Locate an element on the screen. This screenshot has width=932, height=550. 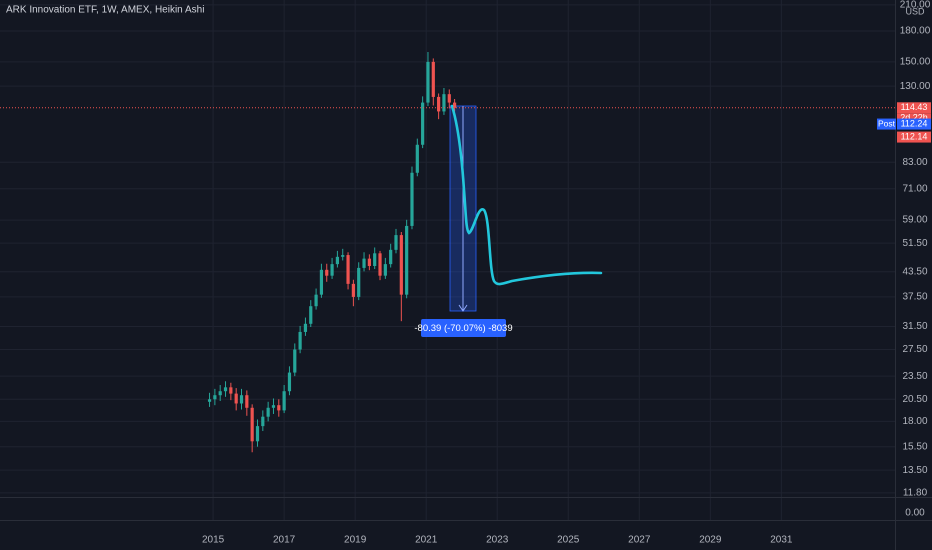
post-tag-label: Post is located at coordinates (887, 123).